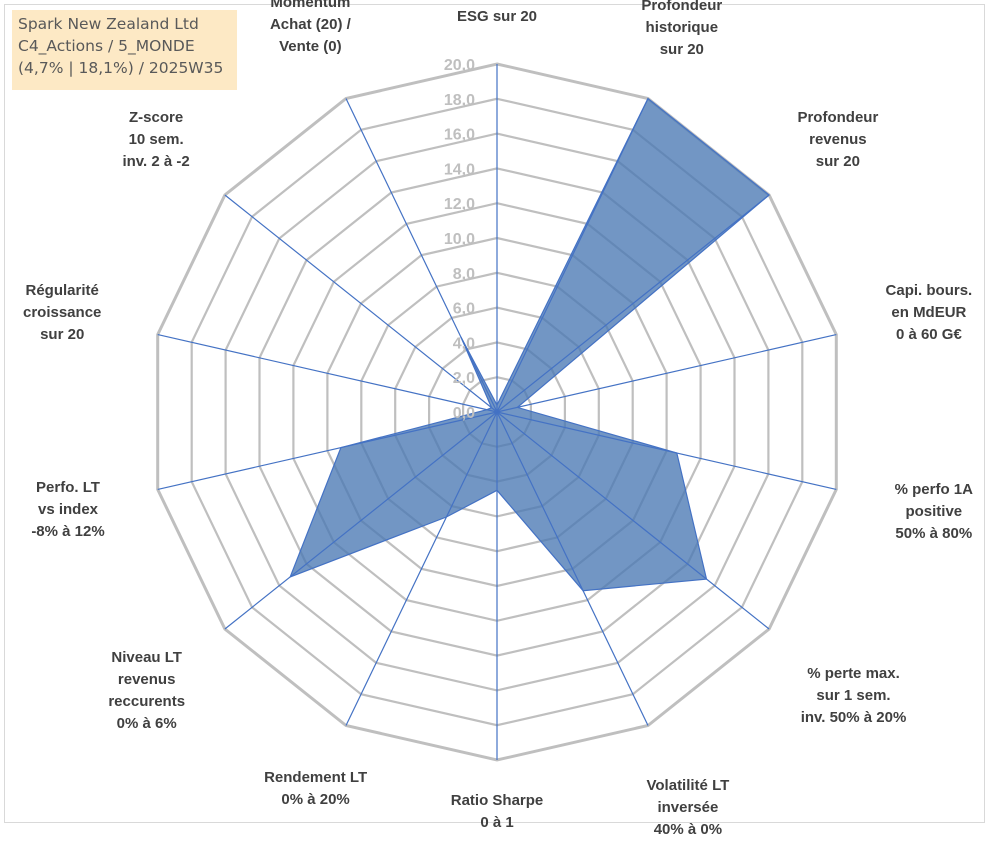  What do you see at coordinates (146, 691) in the screenshot?
I see `axis-label: Niveau LT revenus reccurents 0% à 6%` at bounding box center [146, 691].